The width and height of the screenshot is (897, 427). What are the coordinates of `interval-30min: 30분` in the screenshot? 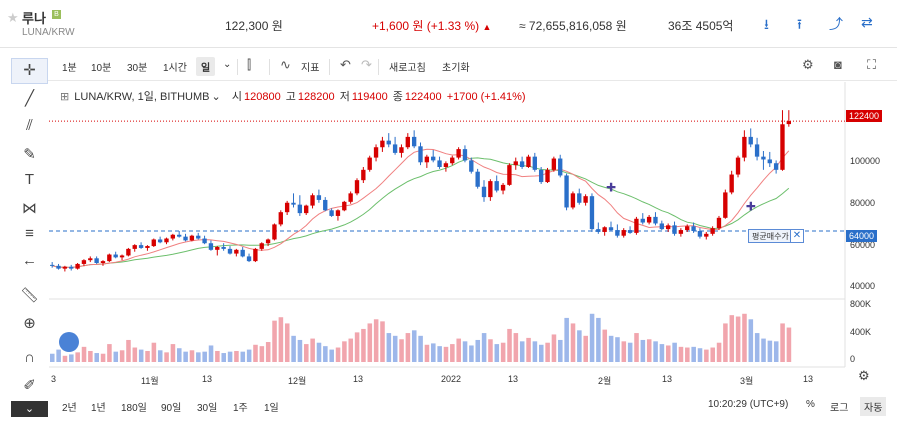 It's located at (137, 68).